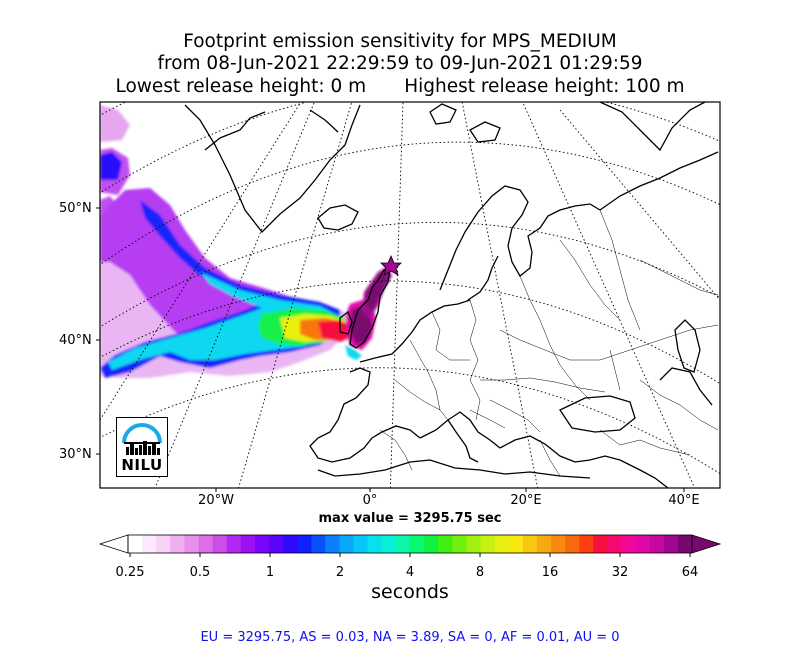  I want to click on highest-release-height: Highest release height: 100 m, so click(544, 86).